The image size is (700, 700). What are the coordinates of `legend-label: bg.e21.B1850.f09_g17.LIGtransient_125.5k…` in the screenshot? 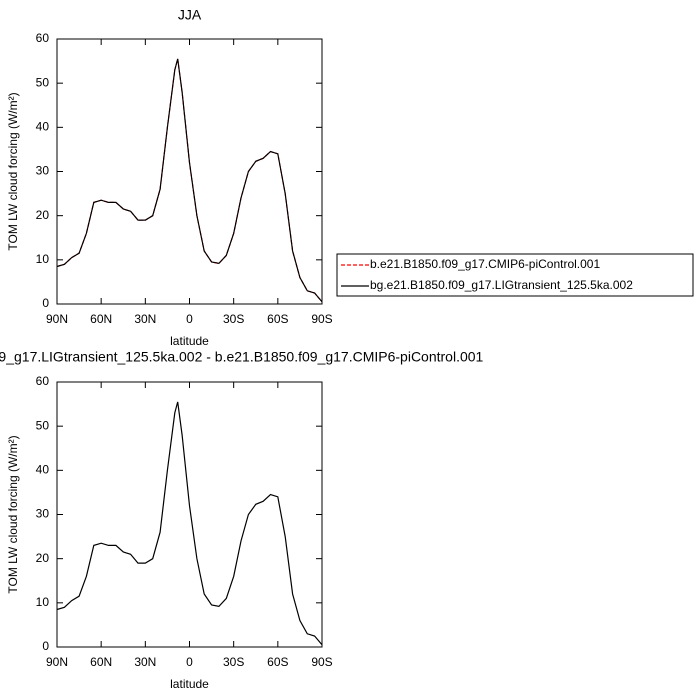 It's located at (501, 285).